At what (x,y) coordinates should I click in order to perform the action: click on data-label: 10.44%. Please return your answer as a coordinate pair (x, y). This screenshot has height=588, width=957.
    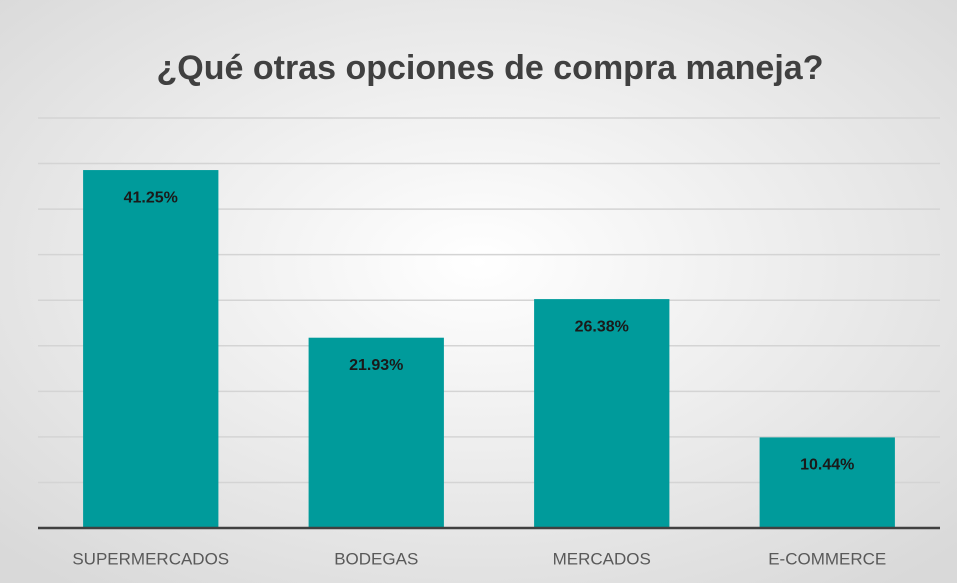
    Looking at the image, I should click on (827, 465).